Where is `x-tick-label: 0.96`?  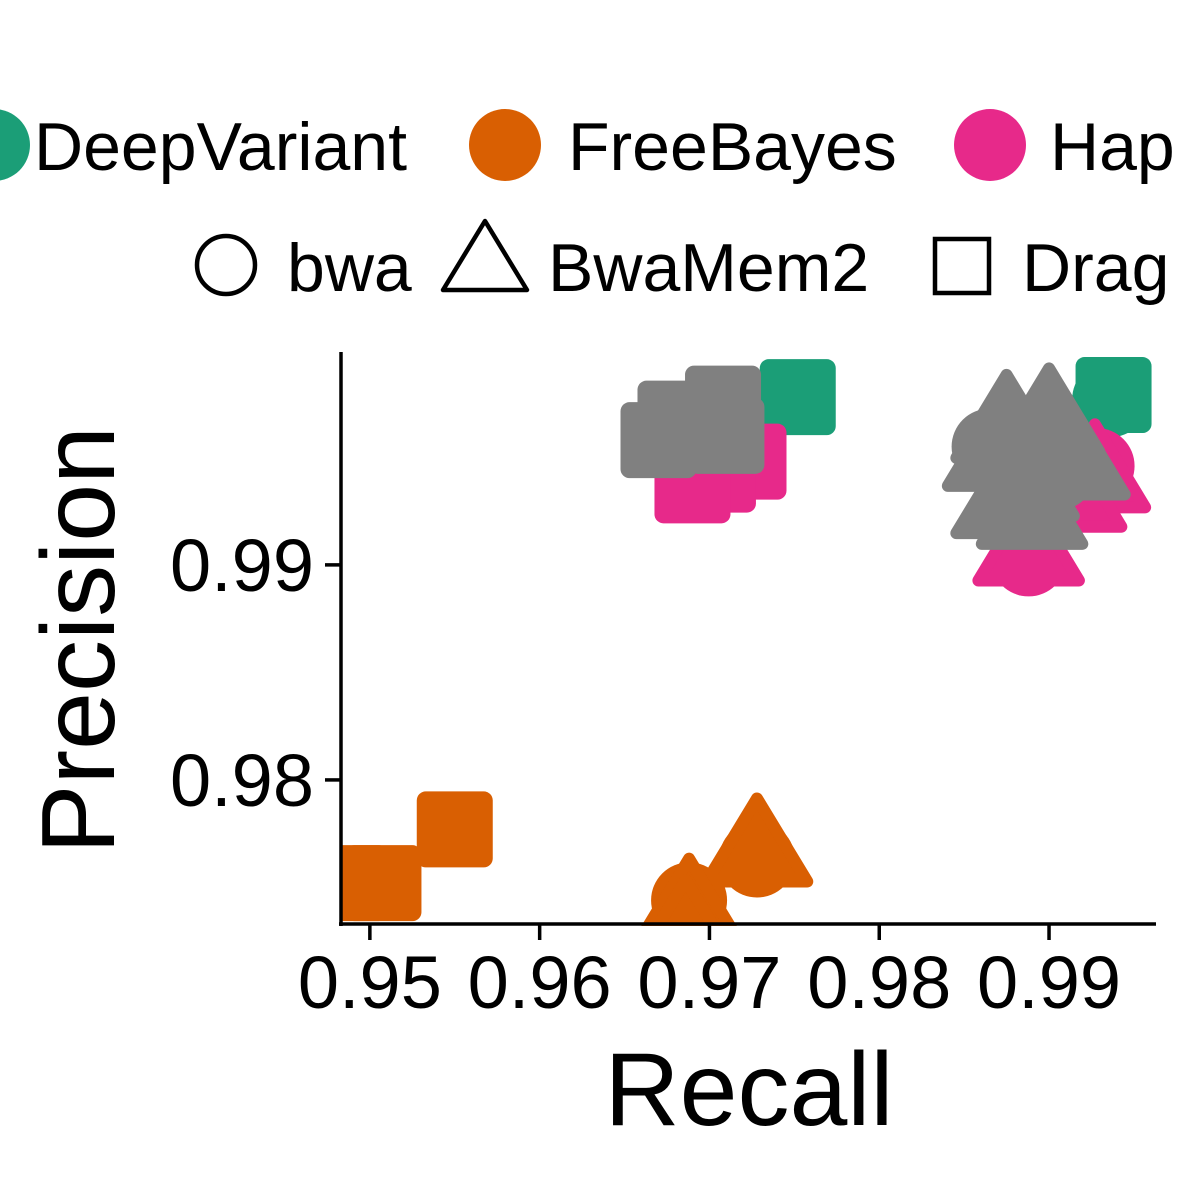
x-tick-label: 0.96 is located at coordinates (540, 982).